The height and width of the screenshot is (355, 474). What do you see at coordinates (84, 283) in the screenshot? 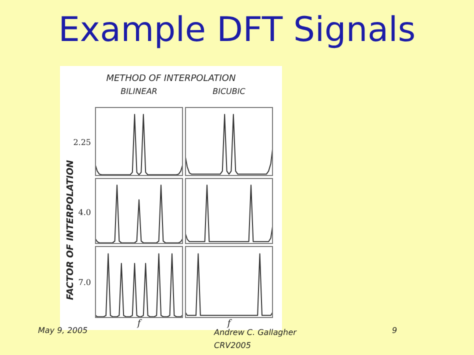
I see `y-axis-title: 7.0` at bounding box center [84, 283].